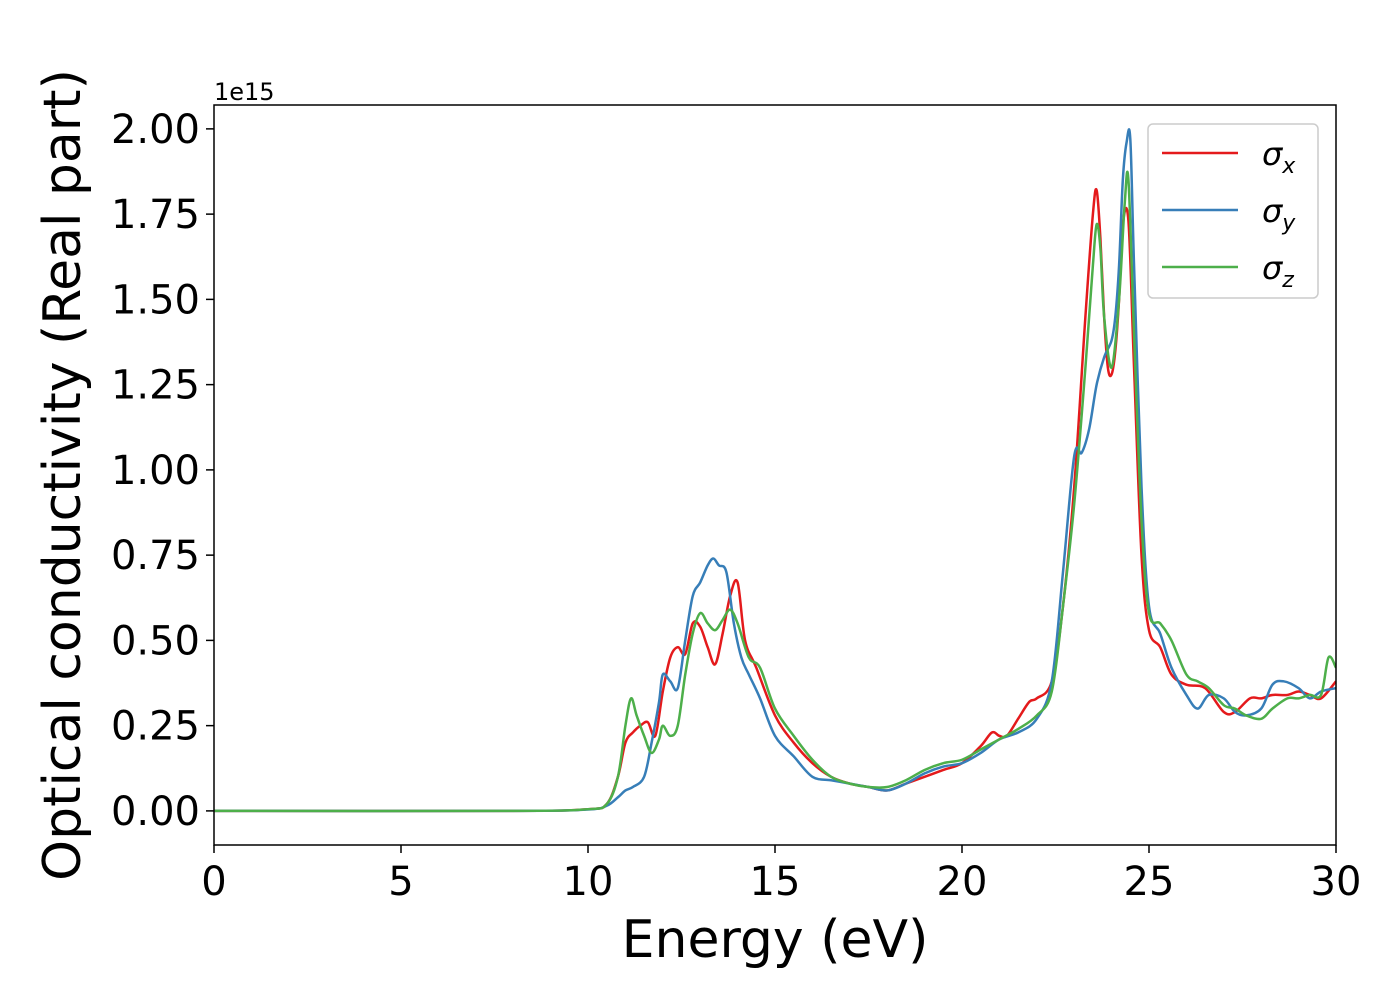 This screenshot has width=1400, height=1000. Describe the element at coordinates (1229, 214) in the screenshot. I see `legend-entries: σx σy σz` at that location.